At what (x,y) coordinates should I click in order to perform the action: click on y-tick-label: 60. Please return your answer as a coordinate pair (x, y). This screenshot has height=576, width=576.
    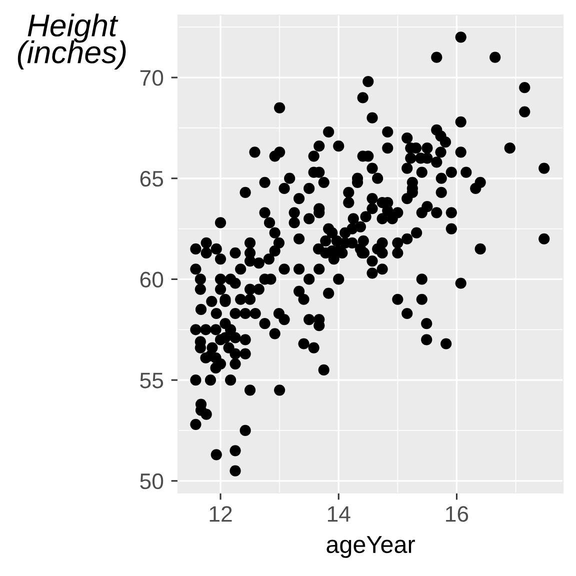
    Looking at the image, I should click on (152, 280).